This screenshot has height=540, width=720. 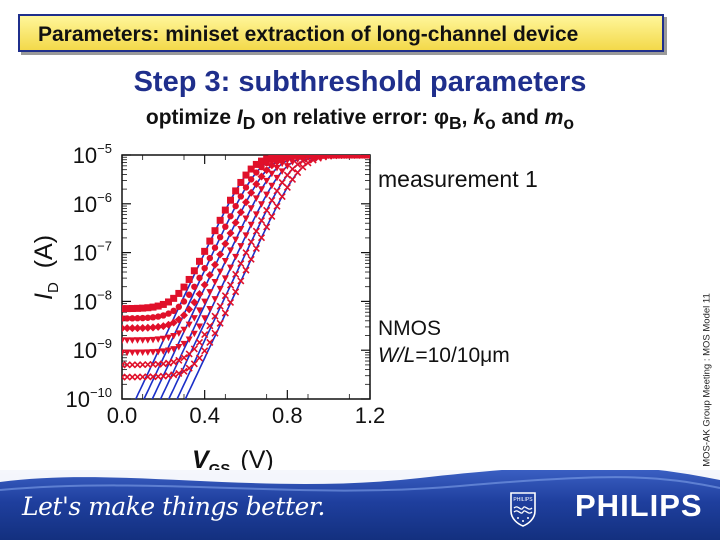 What do you see at coordinates (523, 509) in the screenshot?
I see `philips-shield-icon: PHILIPS` at bounding box center [523, 509].